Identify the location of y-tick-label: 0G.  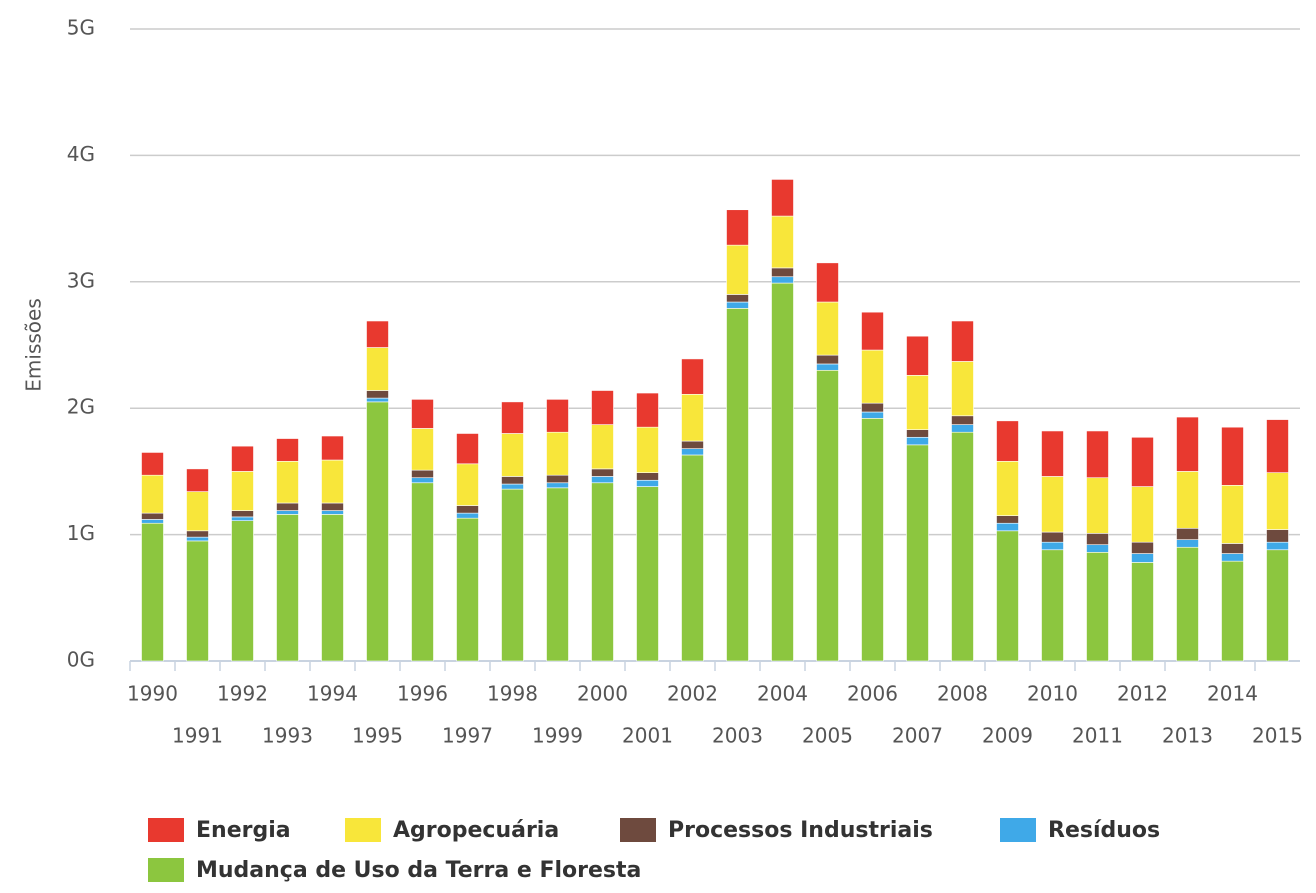
(81, 660).